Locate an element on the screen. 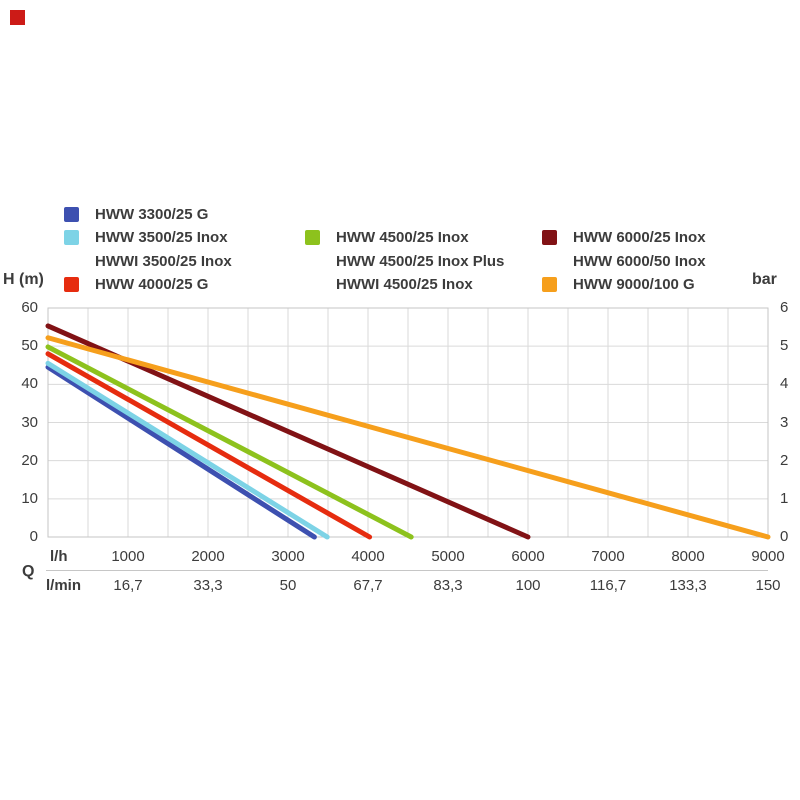  x-tick-lmin: 50 is located at coordinates (288, 585).